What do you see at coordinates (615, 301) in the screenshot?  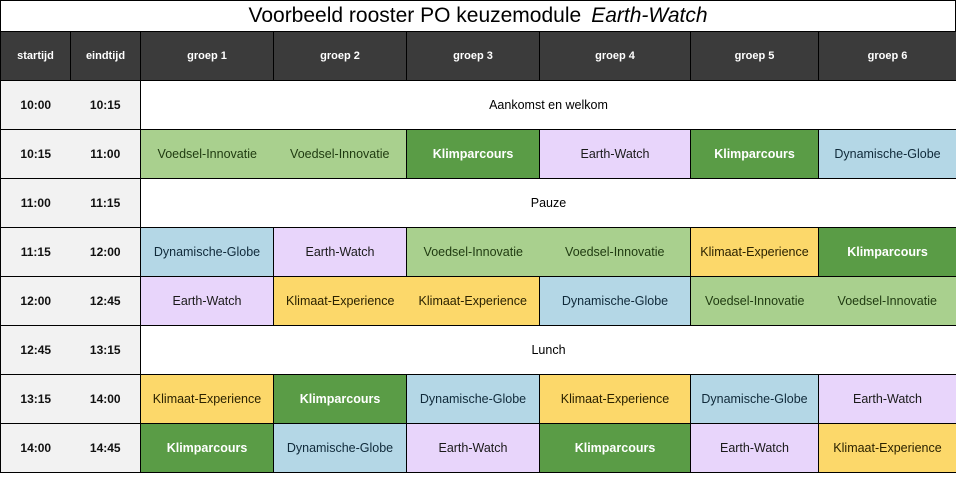 I see `activity-cell-groep-4: Dynamische-Globe` at bounding box center [615, 301].